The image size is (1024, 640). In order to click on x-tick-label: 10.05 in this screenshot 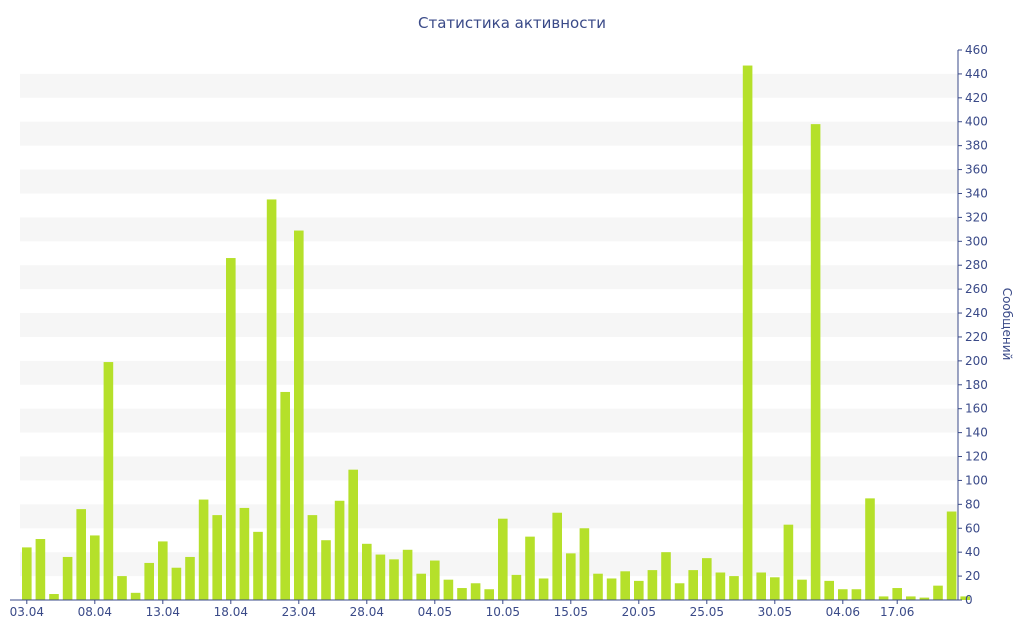, I will do `click(503, 612)`.